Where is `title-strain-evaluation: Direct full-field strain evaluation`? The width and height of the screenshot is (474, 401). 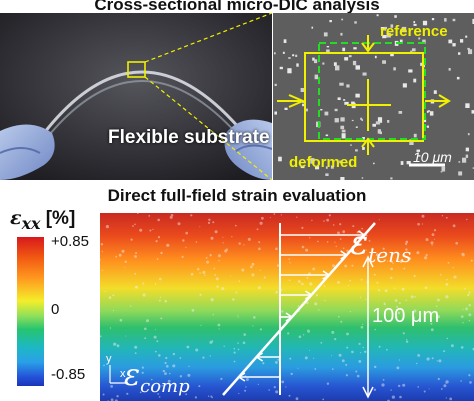 title-strain-evaluation: Direct full-field strain evaluation is located at coordinates (237, 195).